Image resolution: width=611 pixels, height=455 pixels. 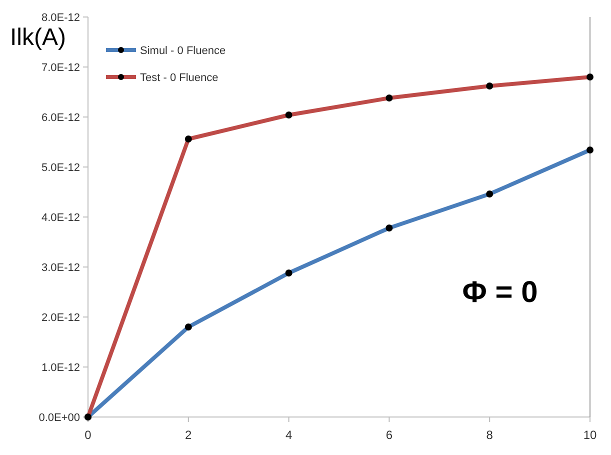 What do you see at coordinates (60, 218) in the screenshot?
I see `y-tick-label: 4.0E-12` at bounding box center [60, 218].